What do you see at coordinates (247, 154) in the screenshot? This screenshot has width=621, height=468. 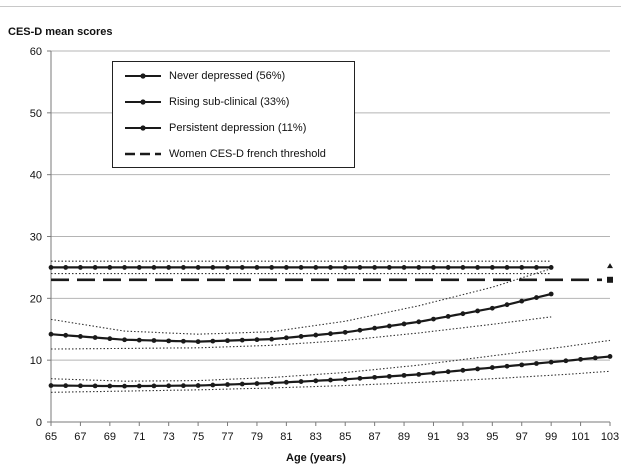 I see `legend-label: Women CES-D french threshold` at bounding box center [247, 154].